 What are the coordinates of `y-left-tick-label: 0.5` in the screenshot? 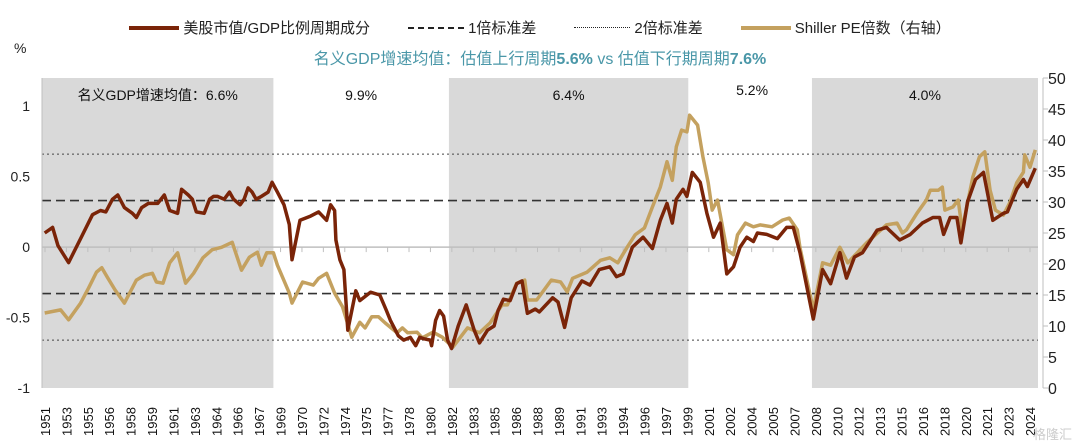 It's located at (21, 177).